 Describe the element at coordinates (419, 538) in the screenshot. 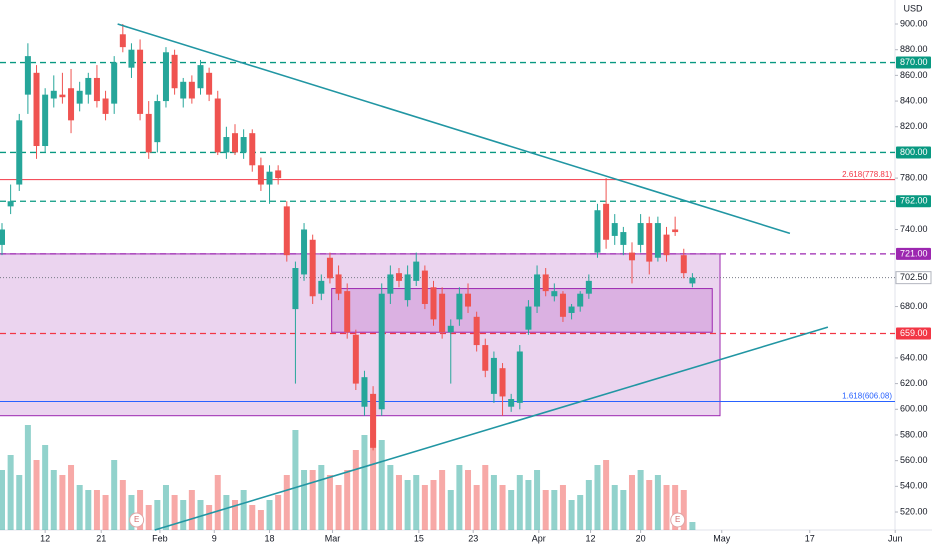

I see `x-tick-label: 15` at that location.